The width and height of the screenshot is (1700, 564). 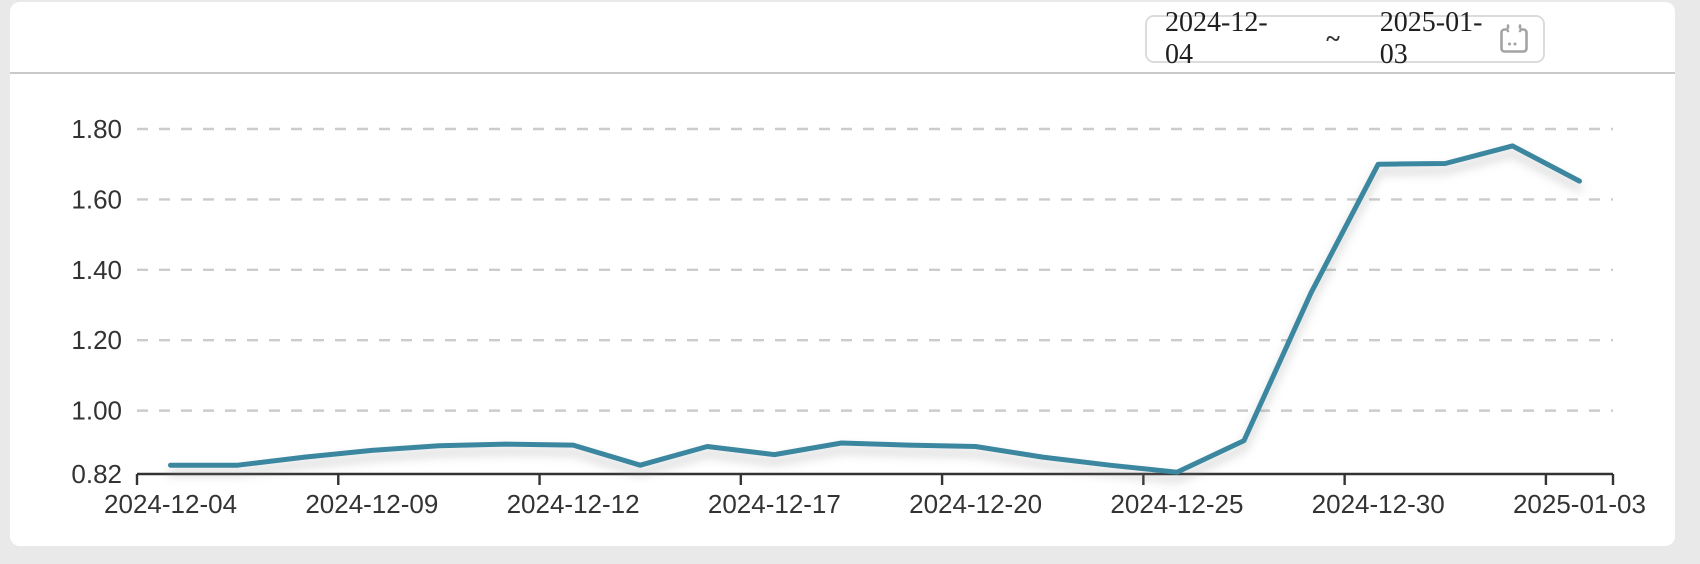 What do you see at coordinates (96, 411) in the screenshot?
I see `y-axis-label: 1.00` at bounding box center [96, 411].